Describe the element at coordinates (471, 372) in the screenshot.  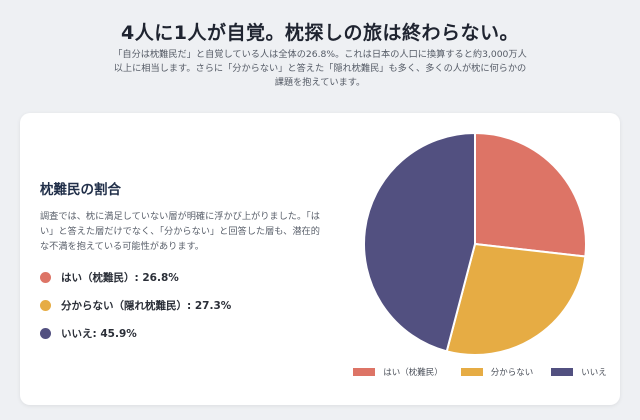
I see `legend-swatch-unknown` at that location.